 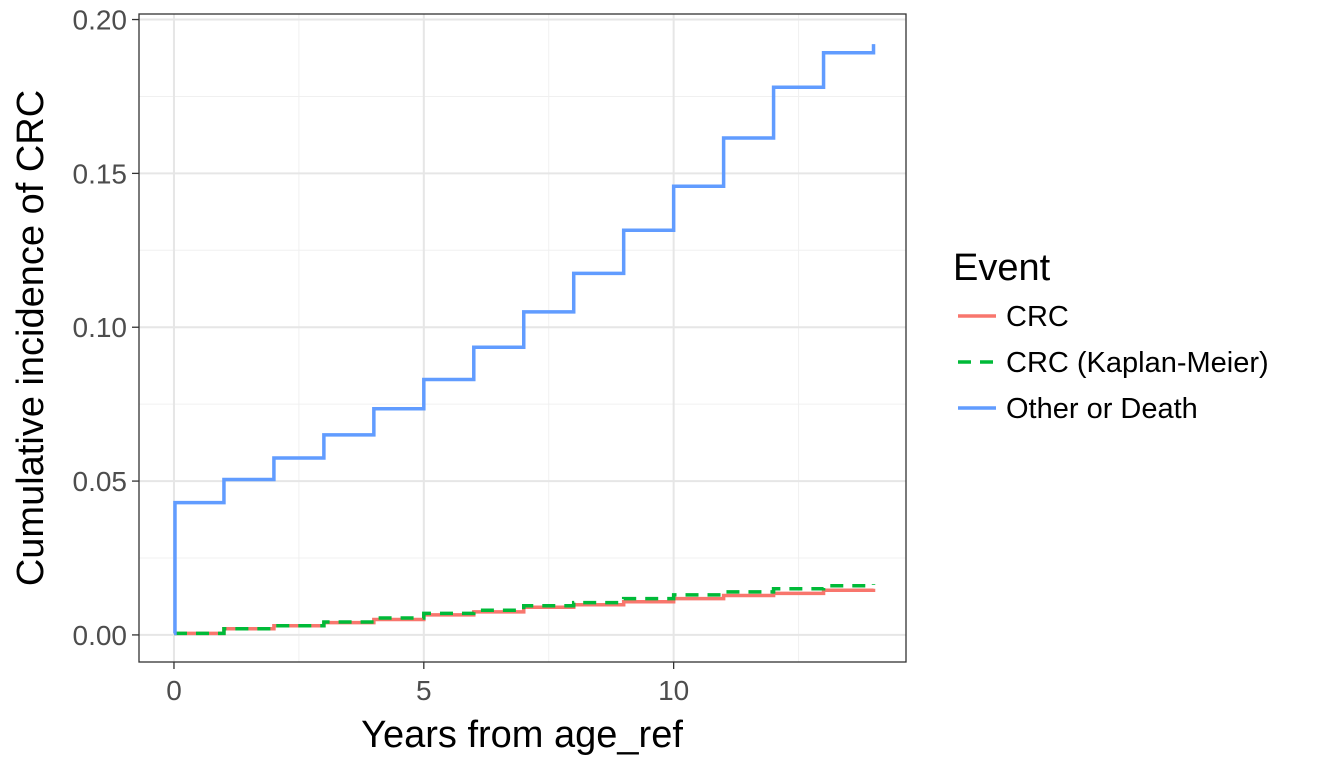 What do you see at coordinates (673, 690) in the screenshot?
I see `x-tick-label: 10` at bounding box center [673, 690].